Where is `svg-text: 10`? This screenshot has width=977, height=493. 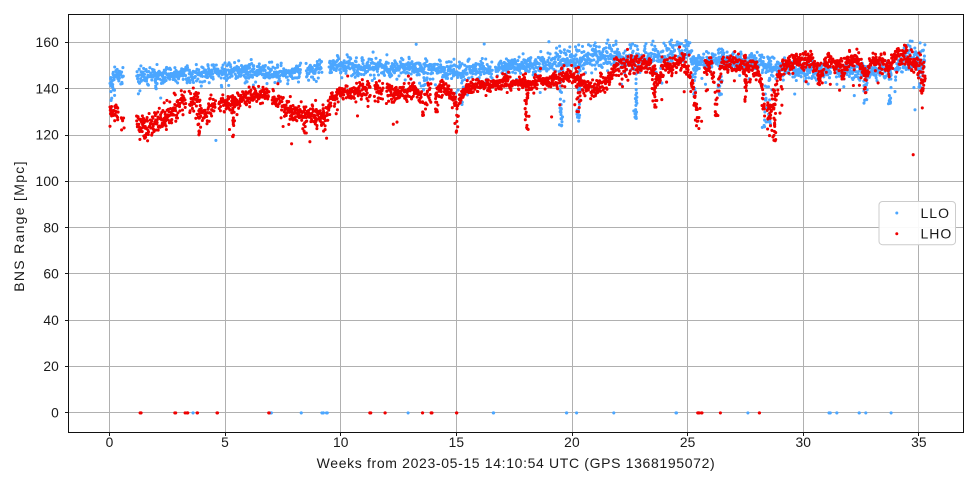 svg-text: 10 is located at coordinates (341, 442).